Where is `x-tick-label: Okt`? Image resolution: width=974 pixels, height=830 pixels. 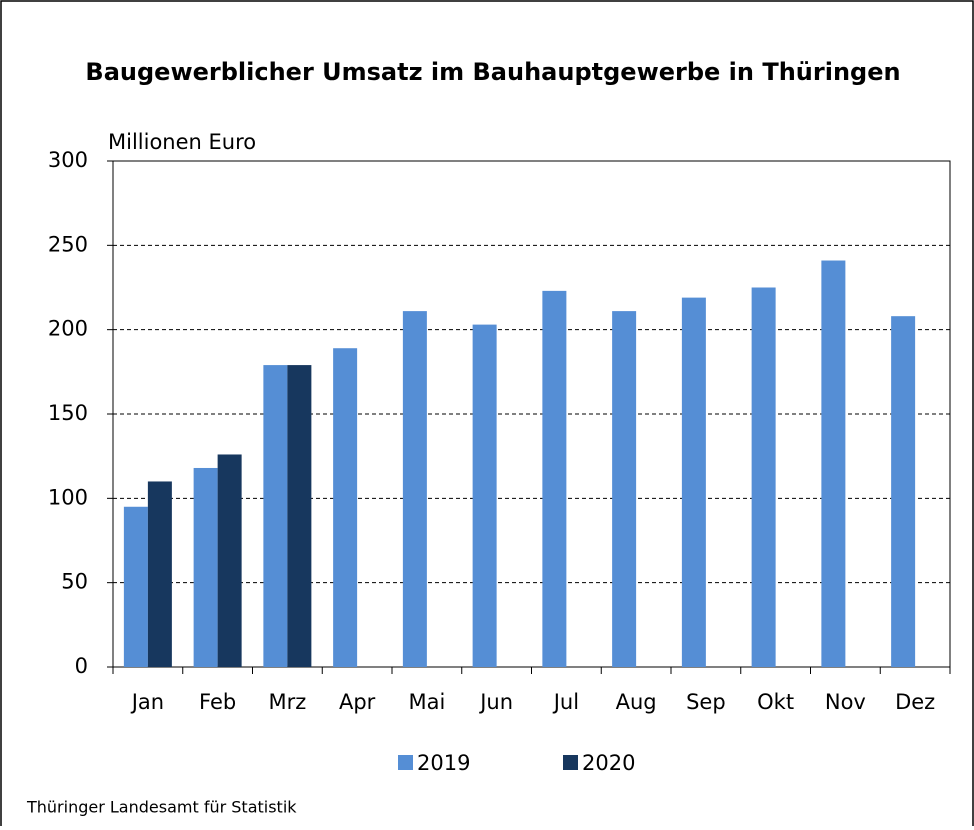
x-tick-label: Okt is located at coordinates (775, 702).